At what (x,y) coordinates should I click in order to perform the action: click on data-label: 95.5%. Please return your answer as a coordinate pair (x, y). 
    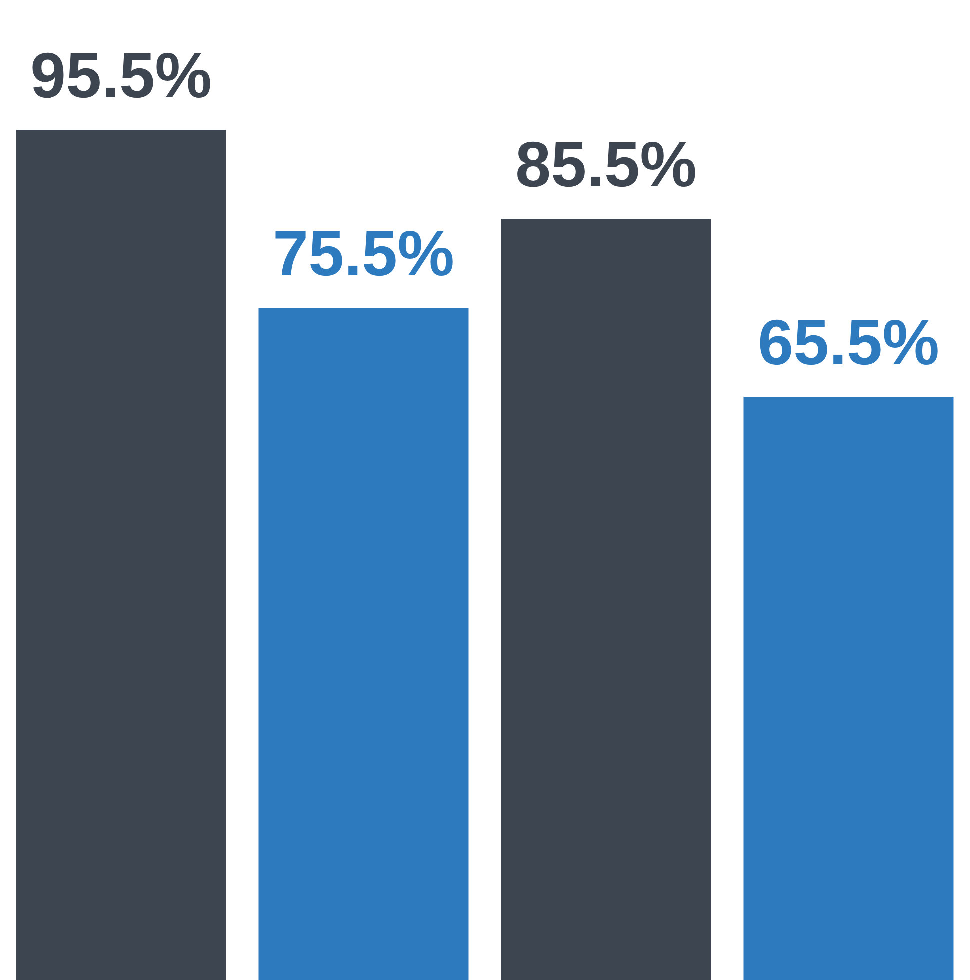
    Looking at the image, I should click on (121, 76).